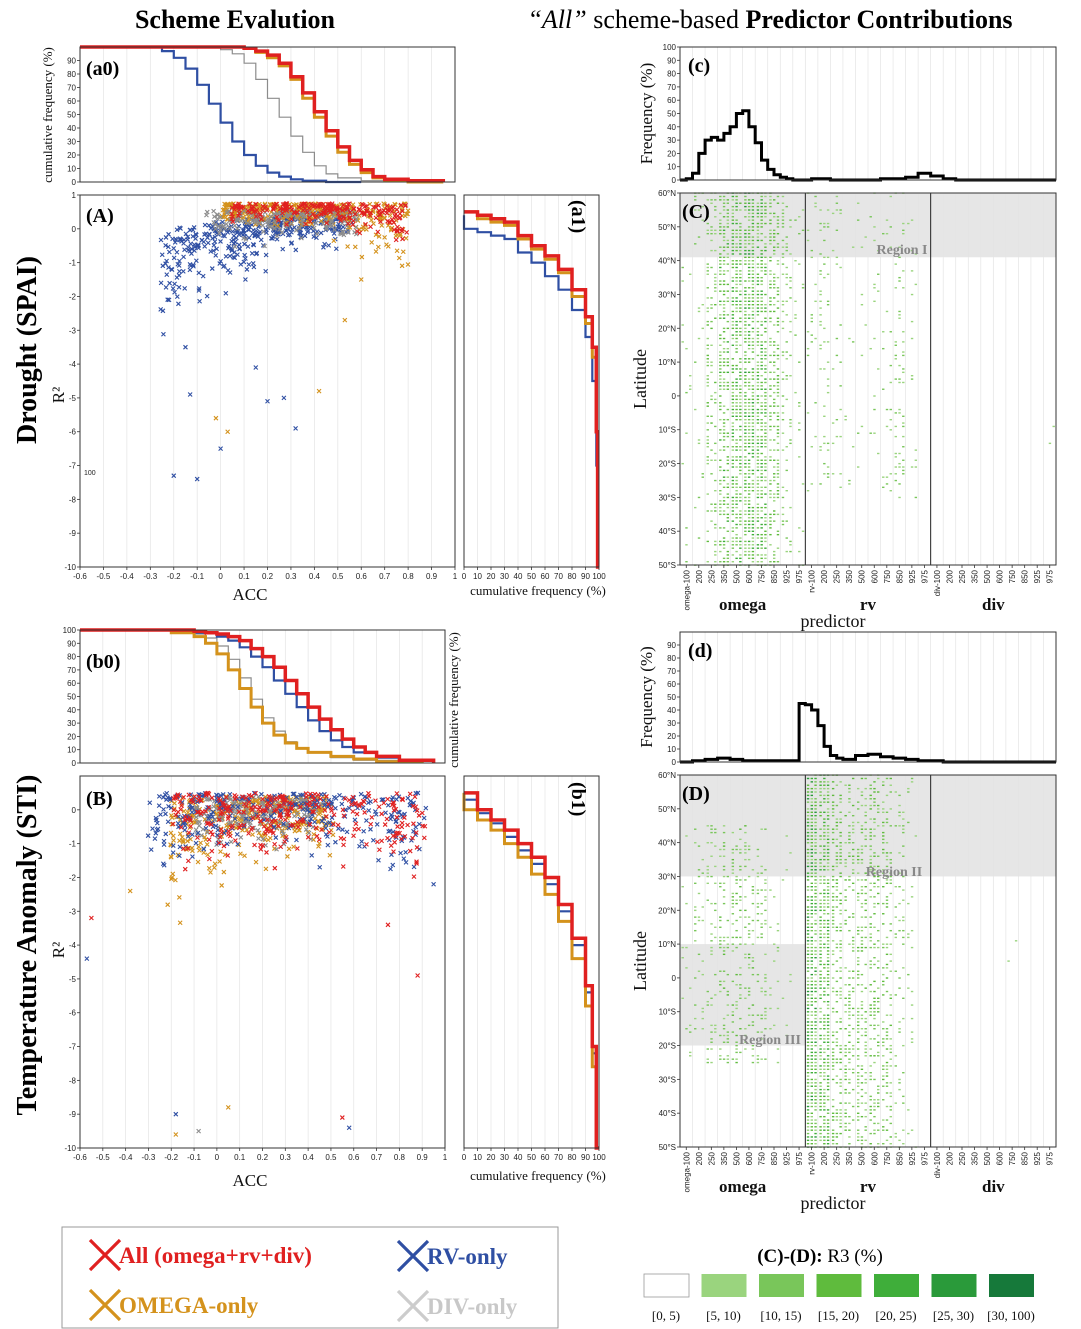 The height and width of the screenshot is (1329, 1081). I want to click on y-tick-label: -3, so click(73, 911).